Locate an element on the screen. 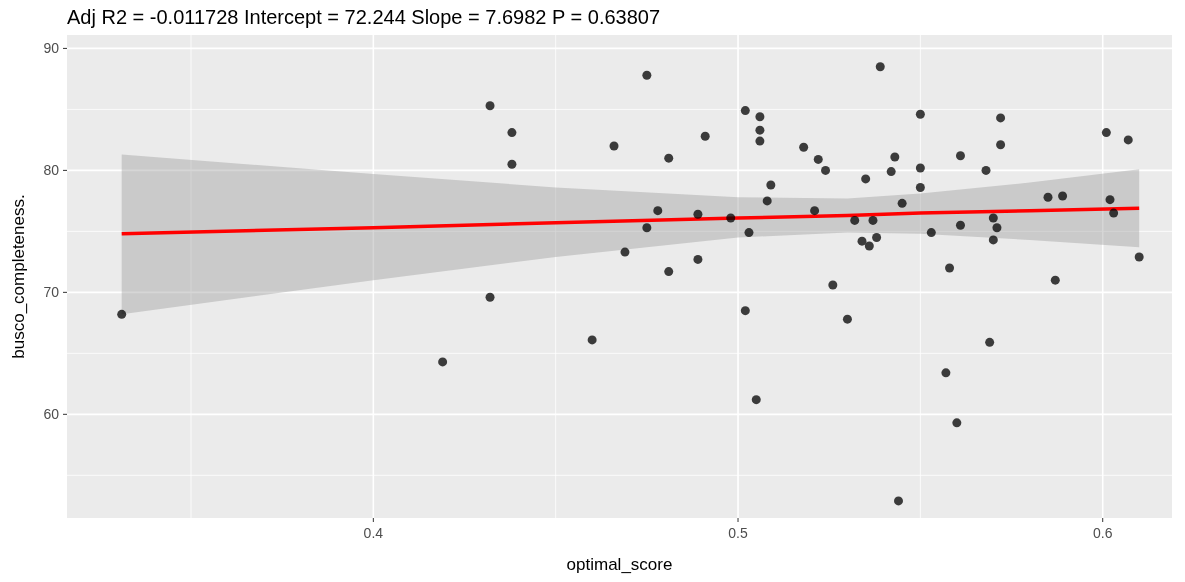 This screenshot has height=582, width=1185. x-tick-label: 0.5 is located at coordinates (738, 533).